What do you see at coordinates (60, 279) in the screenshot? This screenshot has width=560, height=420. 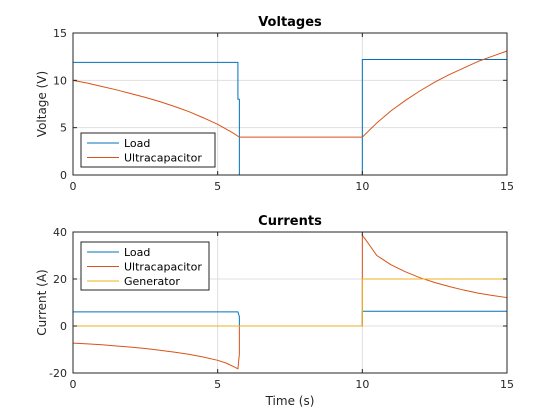 I see `y-tick-label: 20` at bounding box center [60, 279].